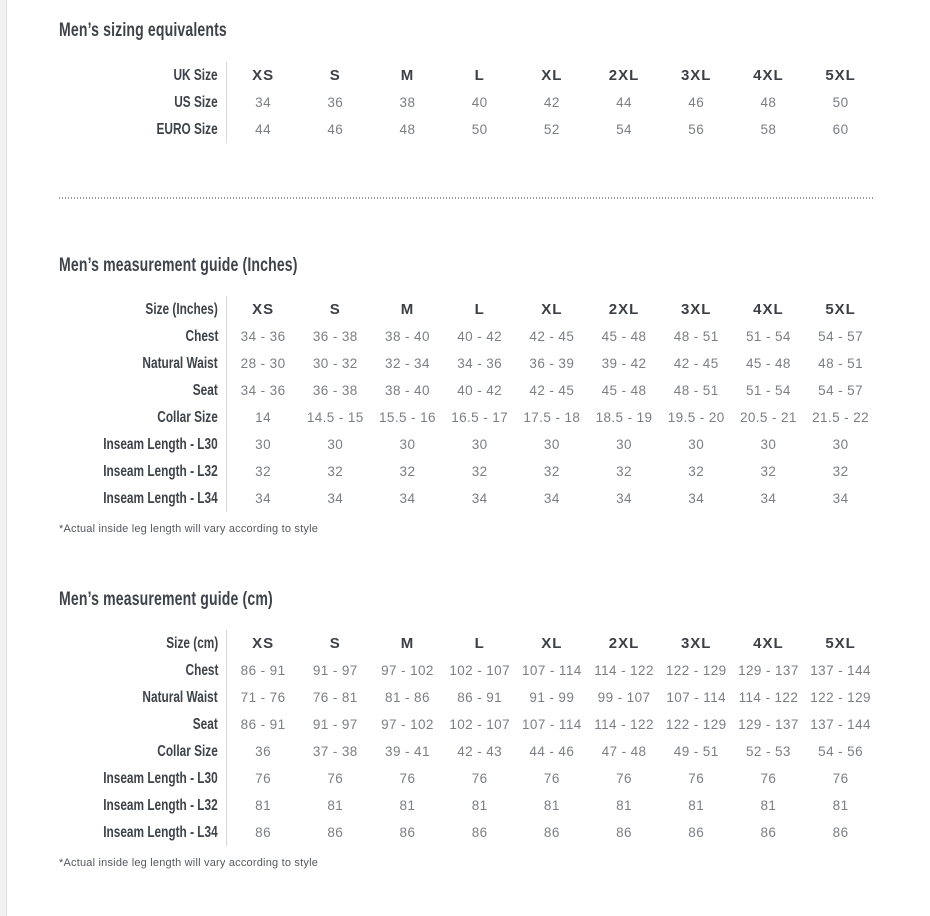 This screenshot has width=930, height=916. What do you see at coordinates (552, 670) in the screenshot?
I see `value-cell: 107 - 114` at bounding box center [552, 670].